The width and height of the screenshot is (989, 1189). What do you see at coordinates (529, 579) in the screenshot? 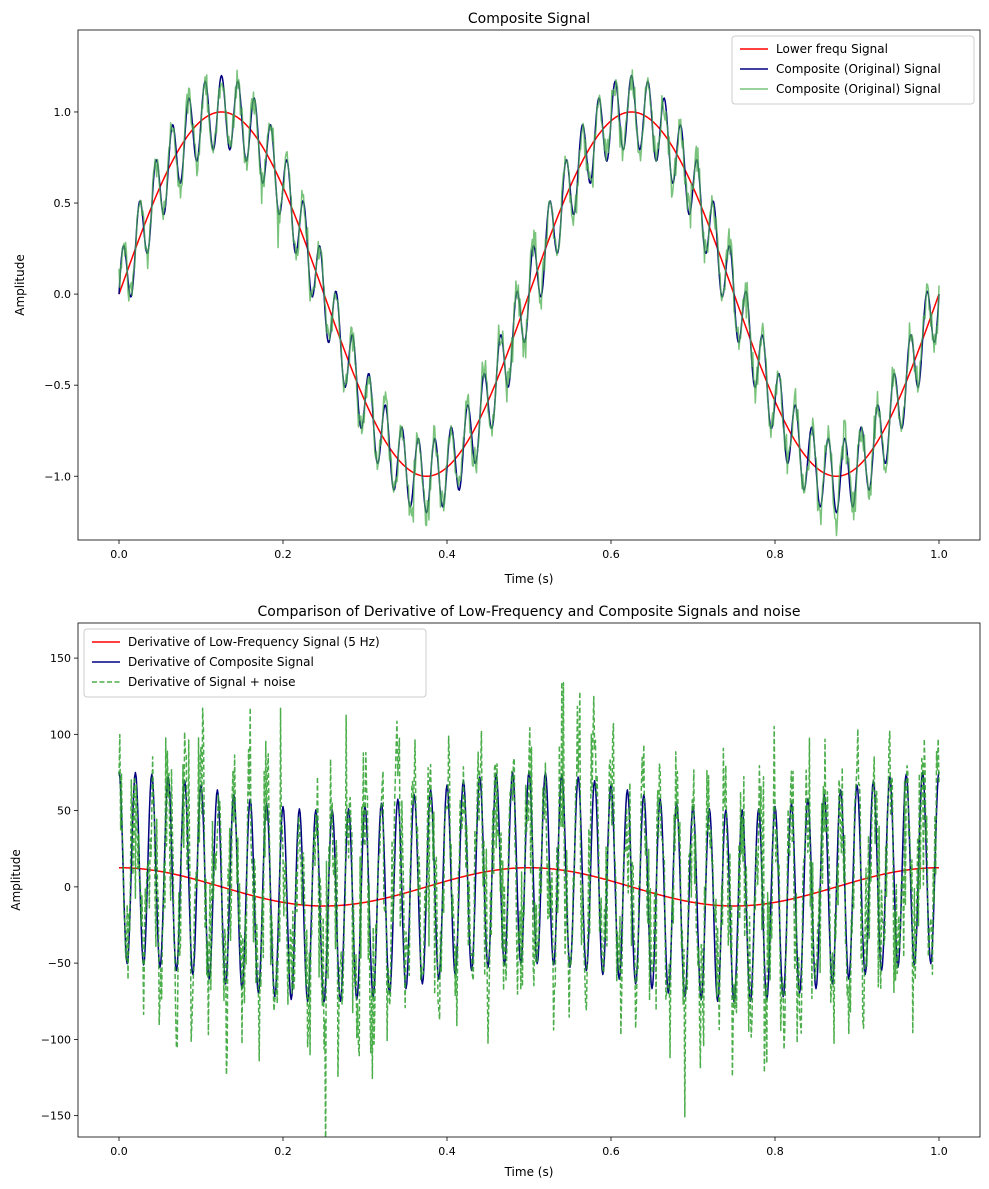
I see `top-chart-xlabel: Time (s)` at bounding box center [529, 579].